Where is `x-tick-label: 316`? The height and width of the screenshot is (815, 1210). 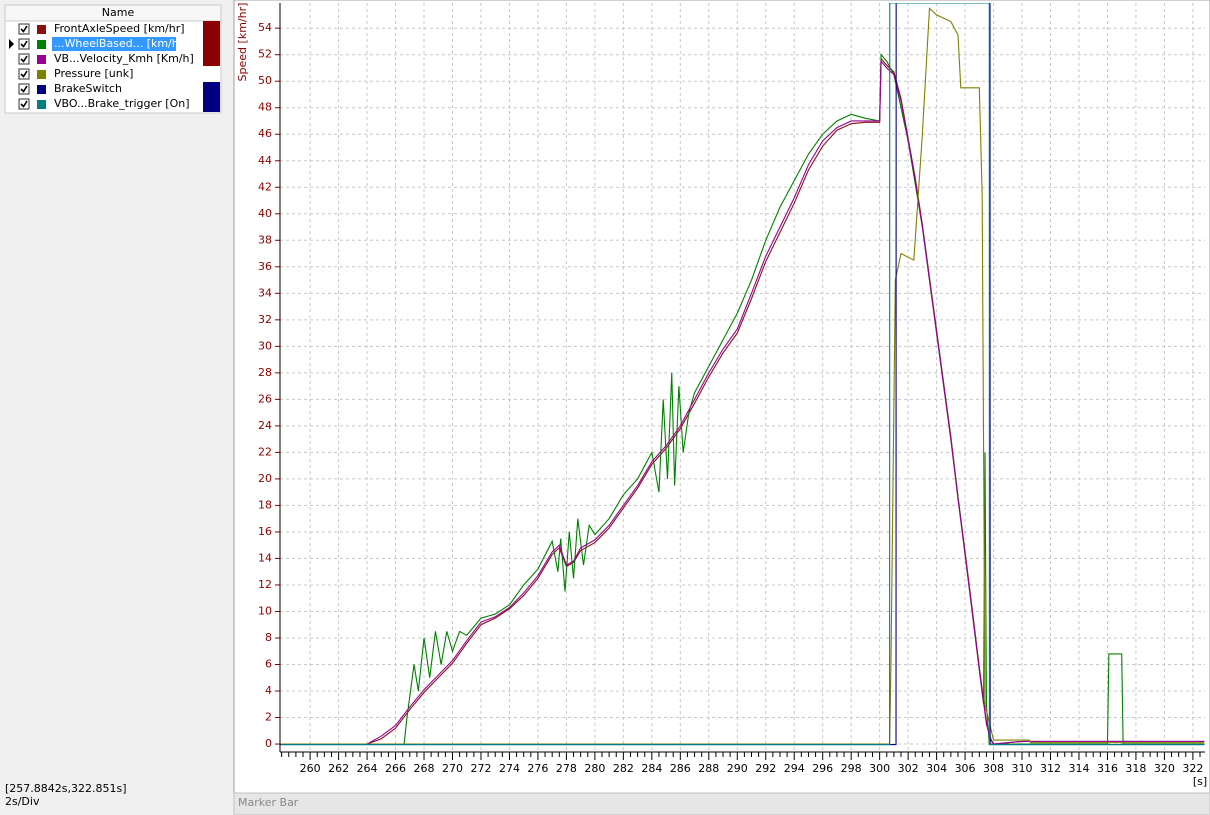 x-tick-label: 316 is located at coordinates (1107, 768).